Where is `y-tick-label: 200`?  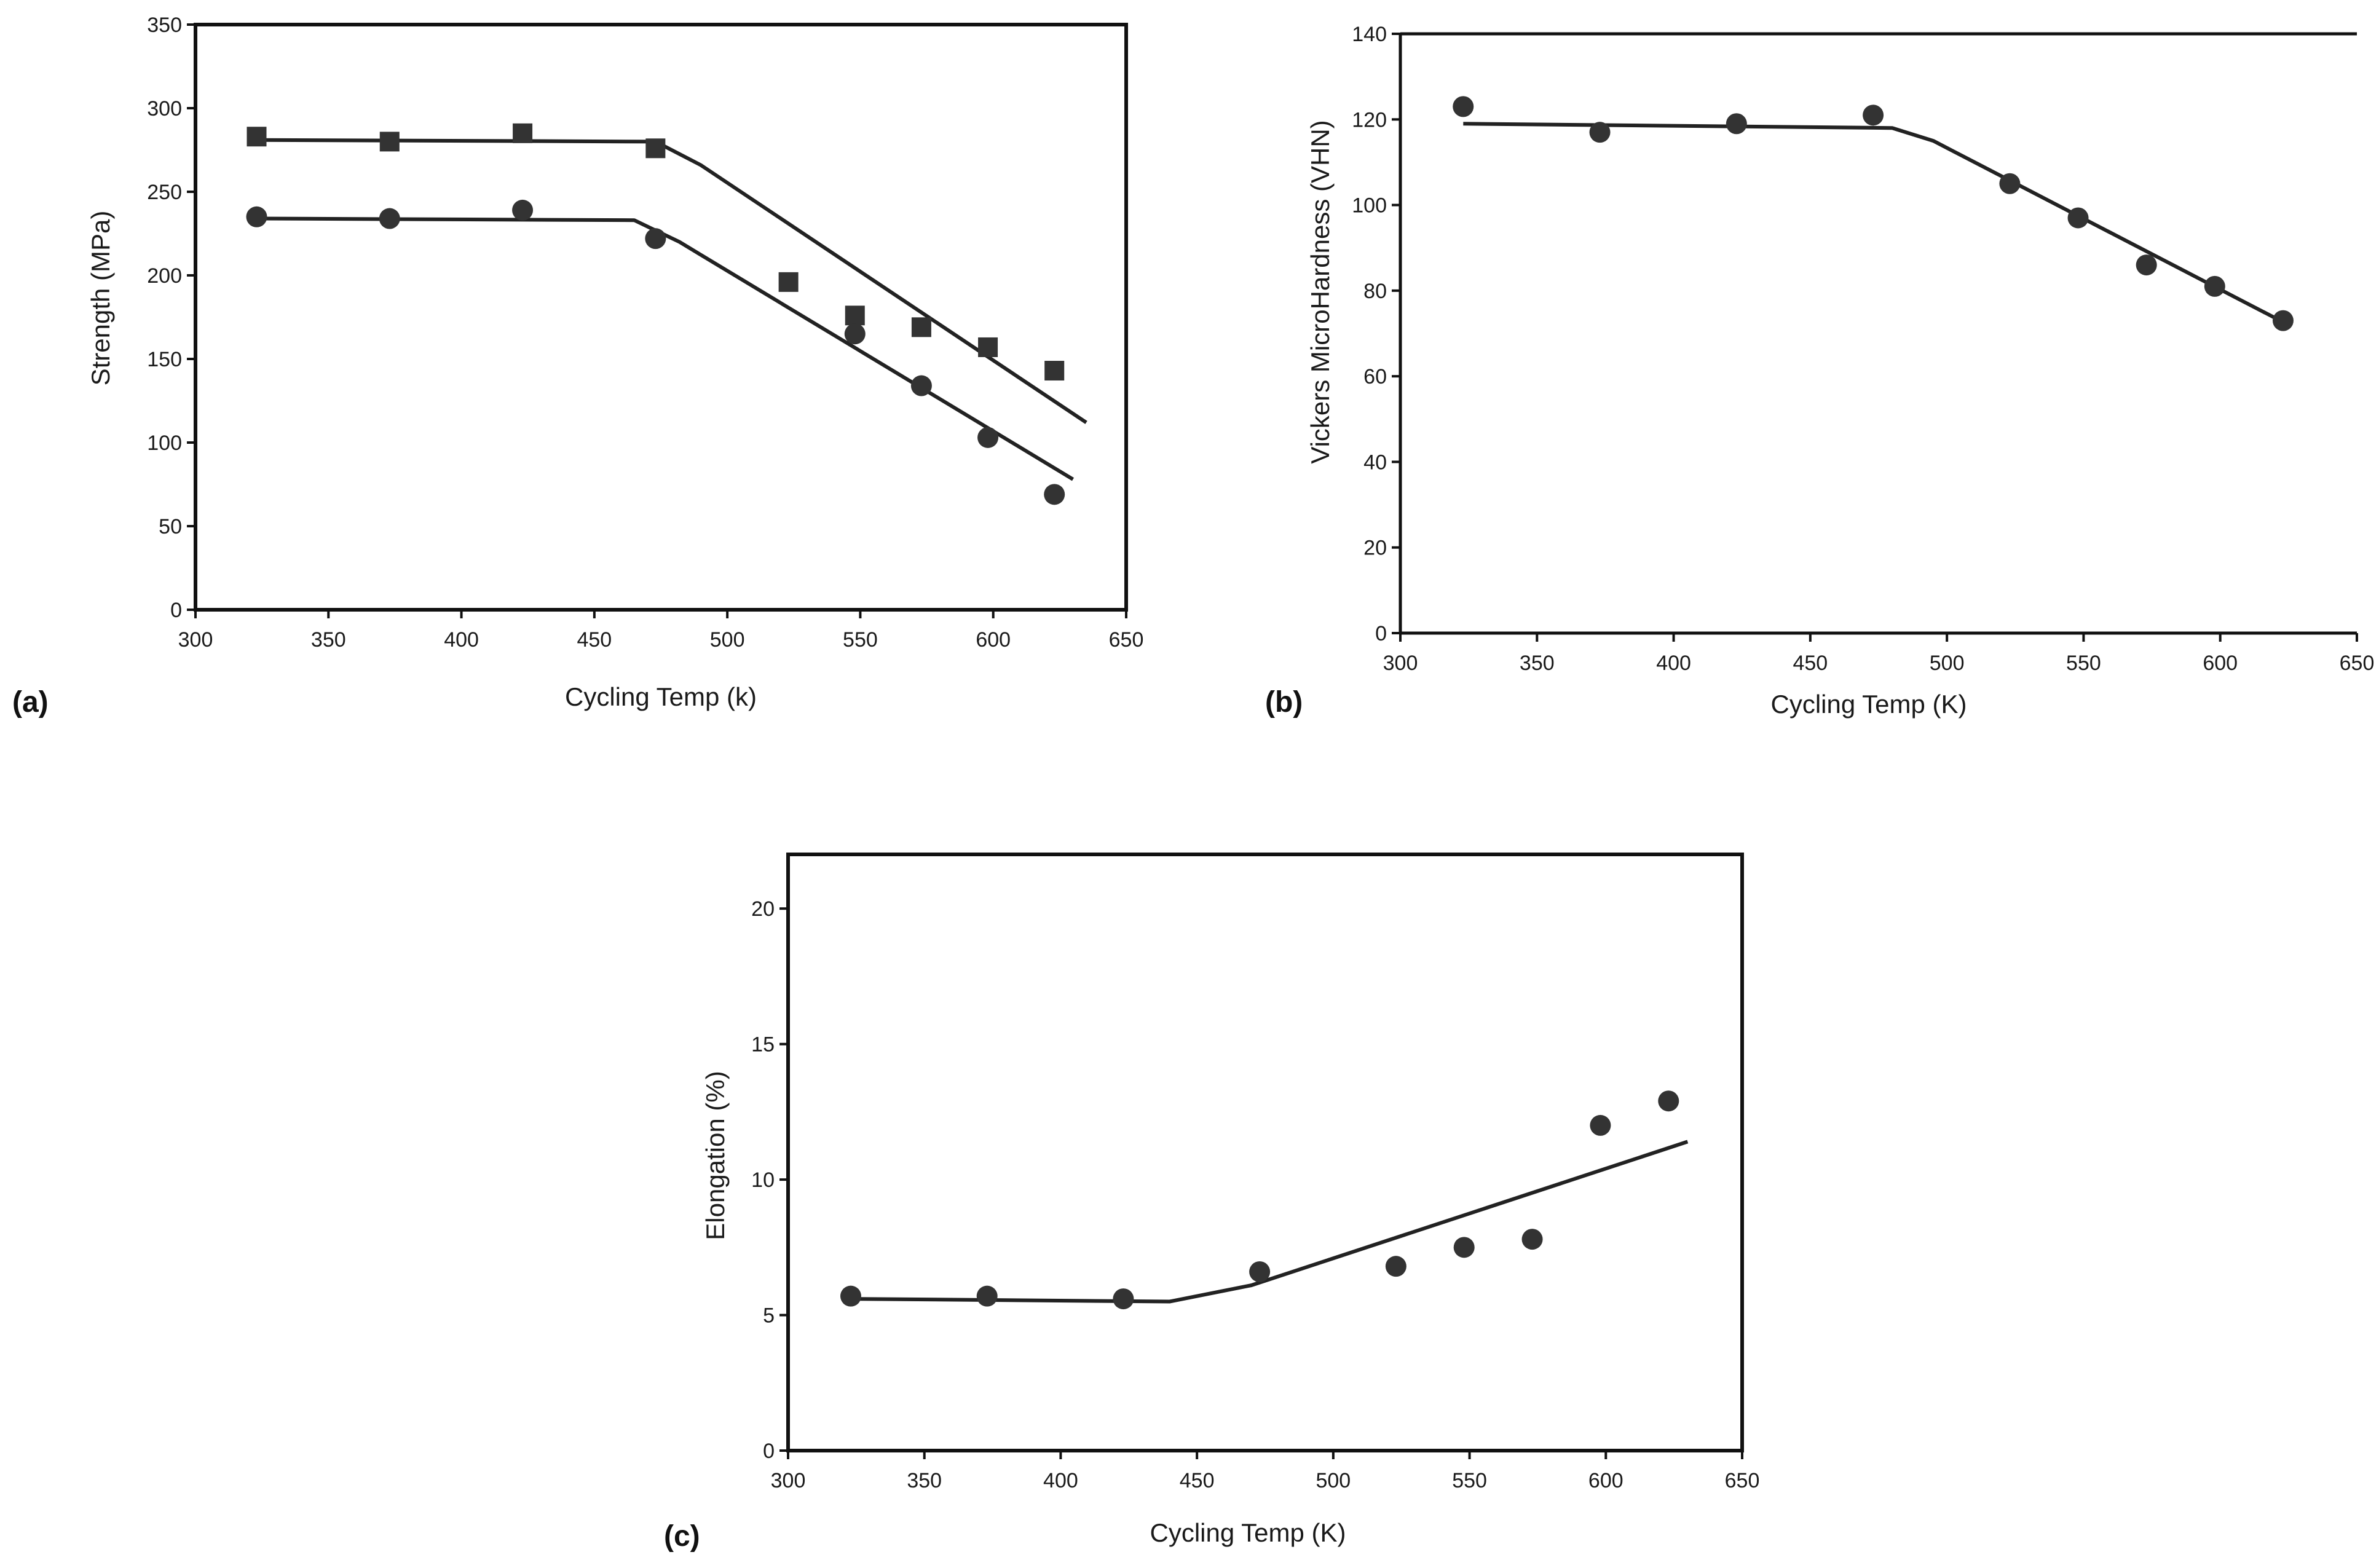 y-tick-label: 200 is located at coordinates (165, 276).